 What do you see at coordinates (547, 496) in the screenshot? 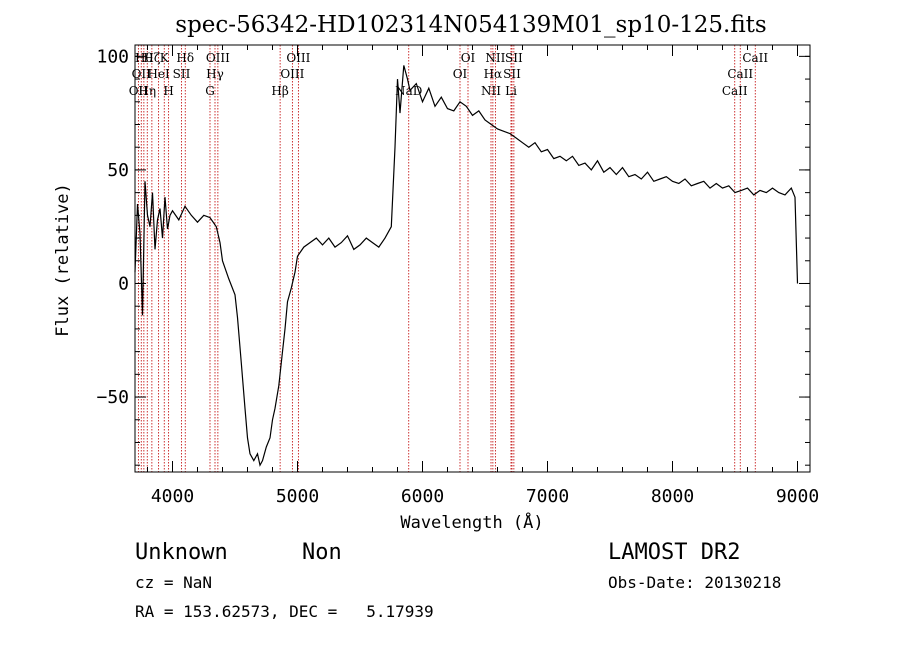
I see `x-tick-label: 7000` at bounding box center [547, 496].